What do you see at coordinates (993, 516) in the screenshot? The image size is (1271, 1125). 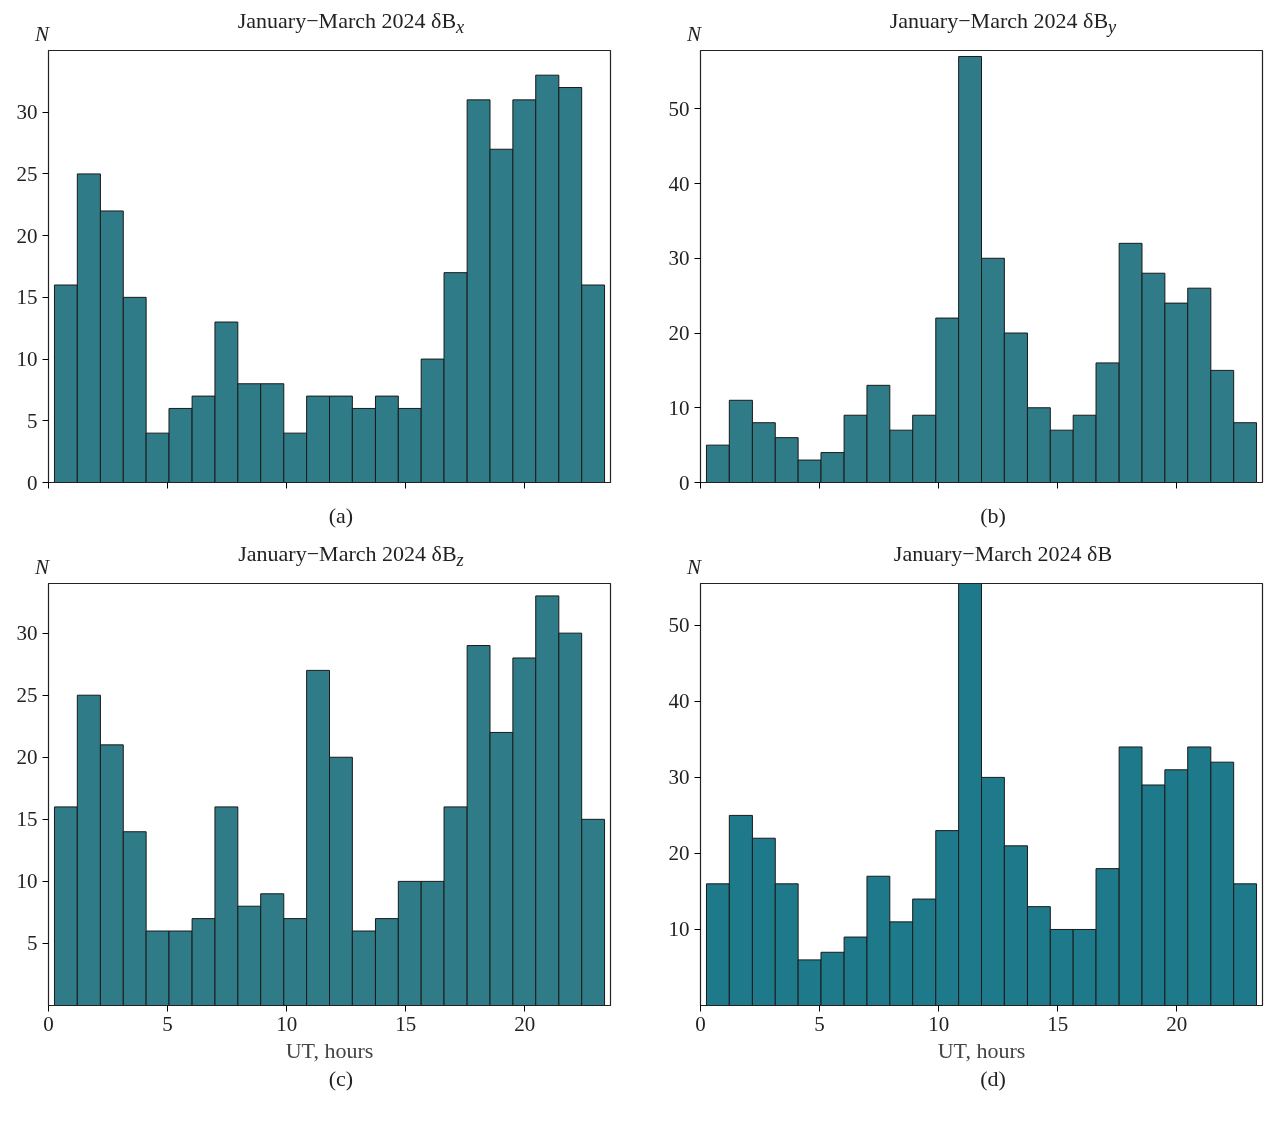 I see `text: (b)` at bounding box center [993, 516].